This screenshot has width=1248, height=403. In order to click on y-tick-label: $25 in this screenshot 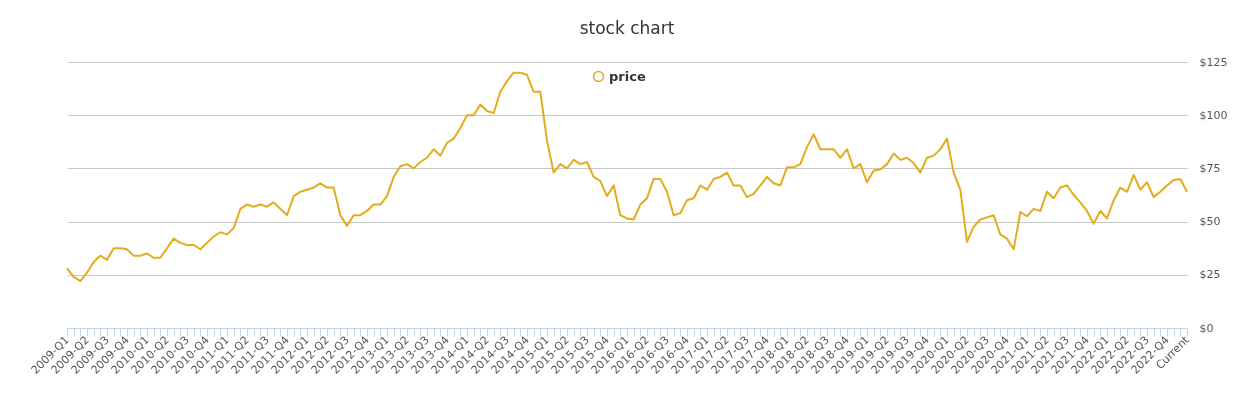, I will do `click(1210, 275)`.